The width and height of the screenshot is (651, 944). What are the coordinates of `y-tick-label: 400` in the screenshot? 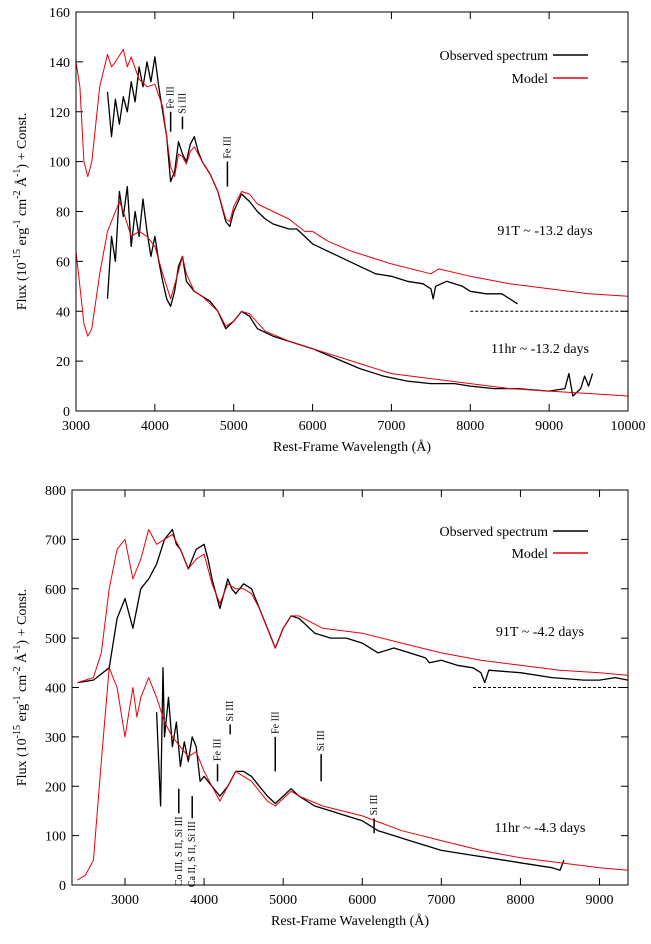 It's located at (55, 689).